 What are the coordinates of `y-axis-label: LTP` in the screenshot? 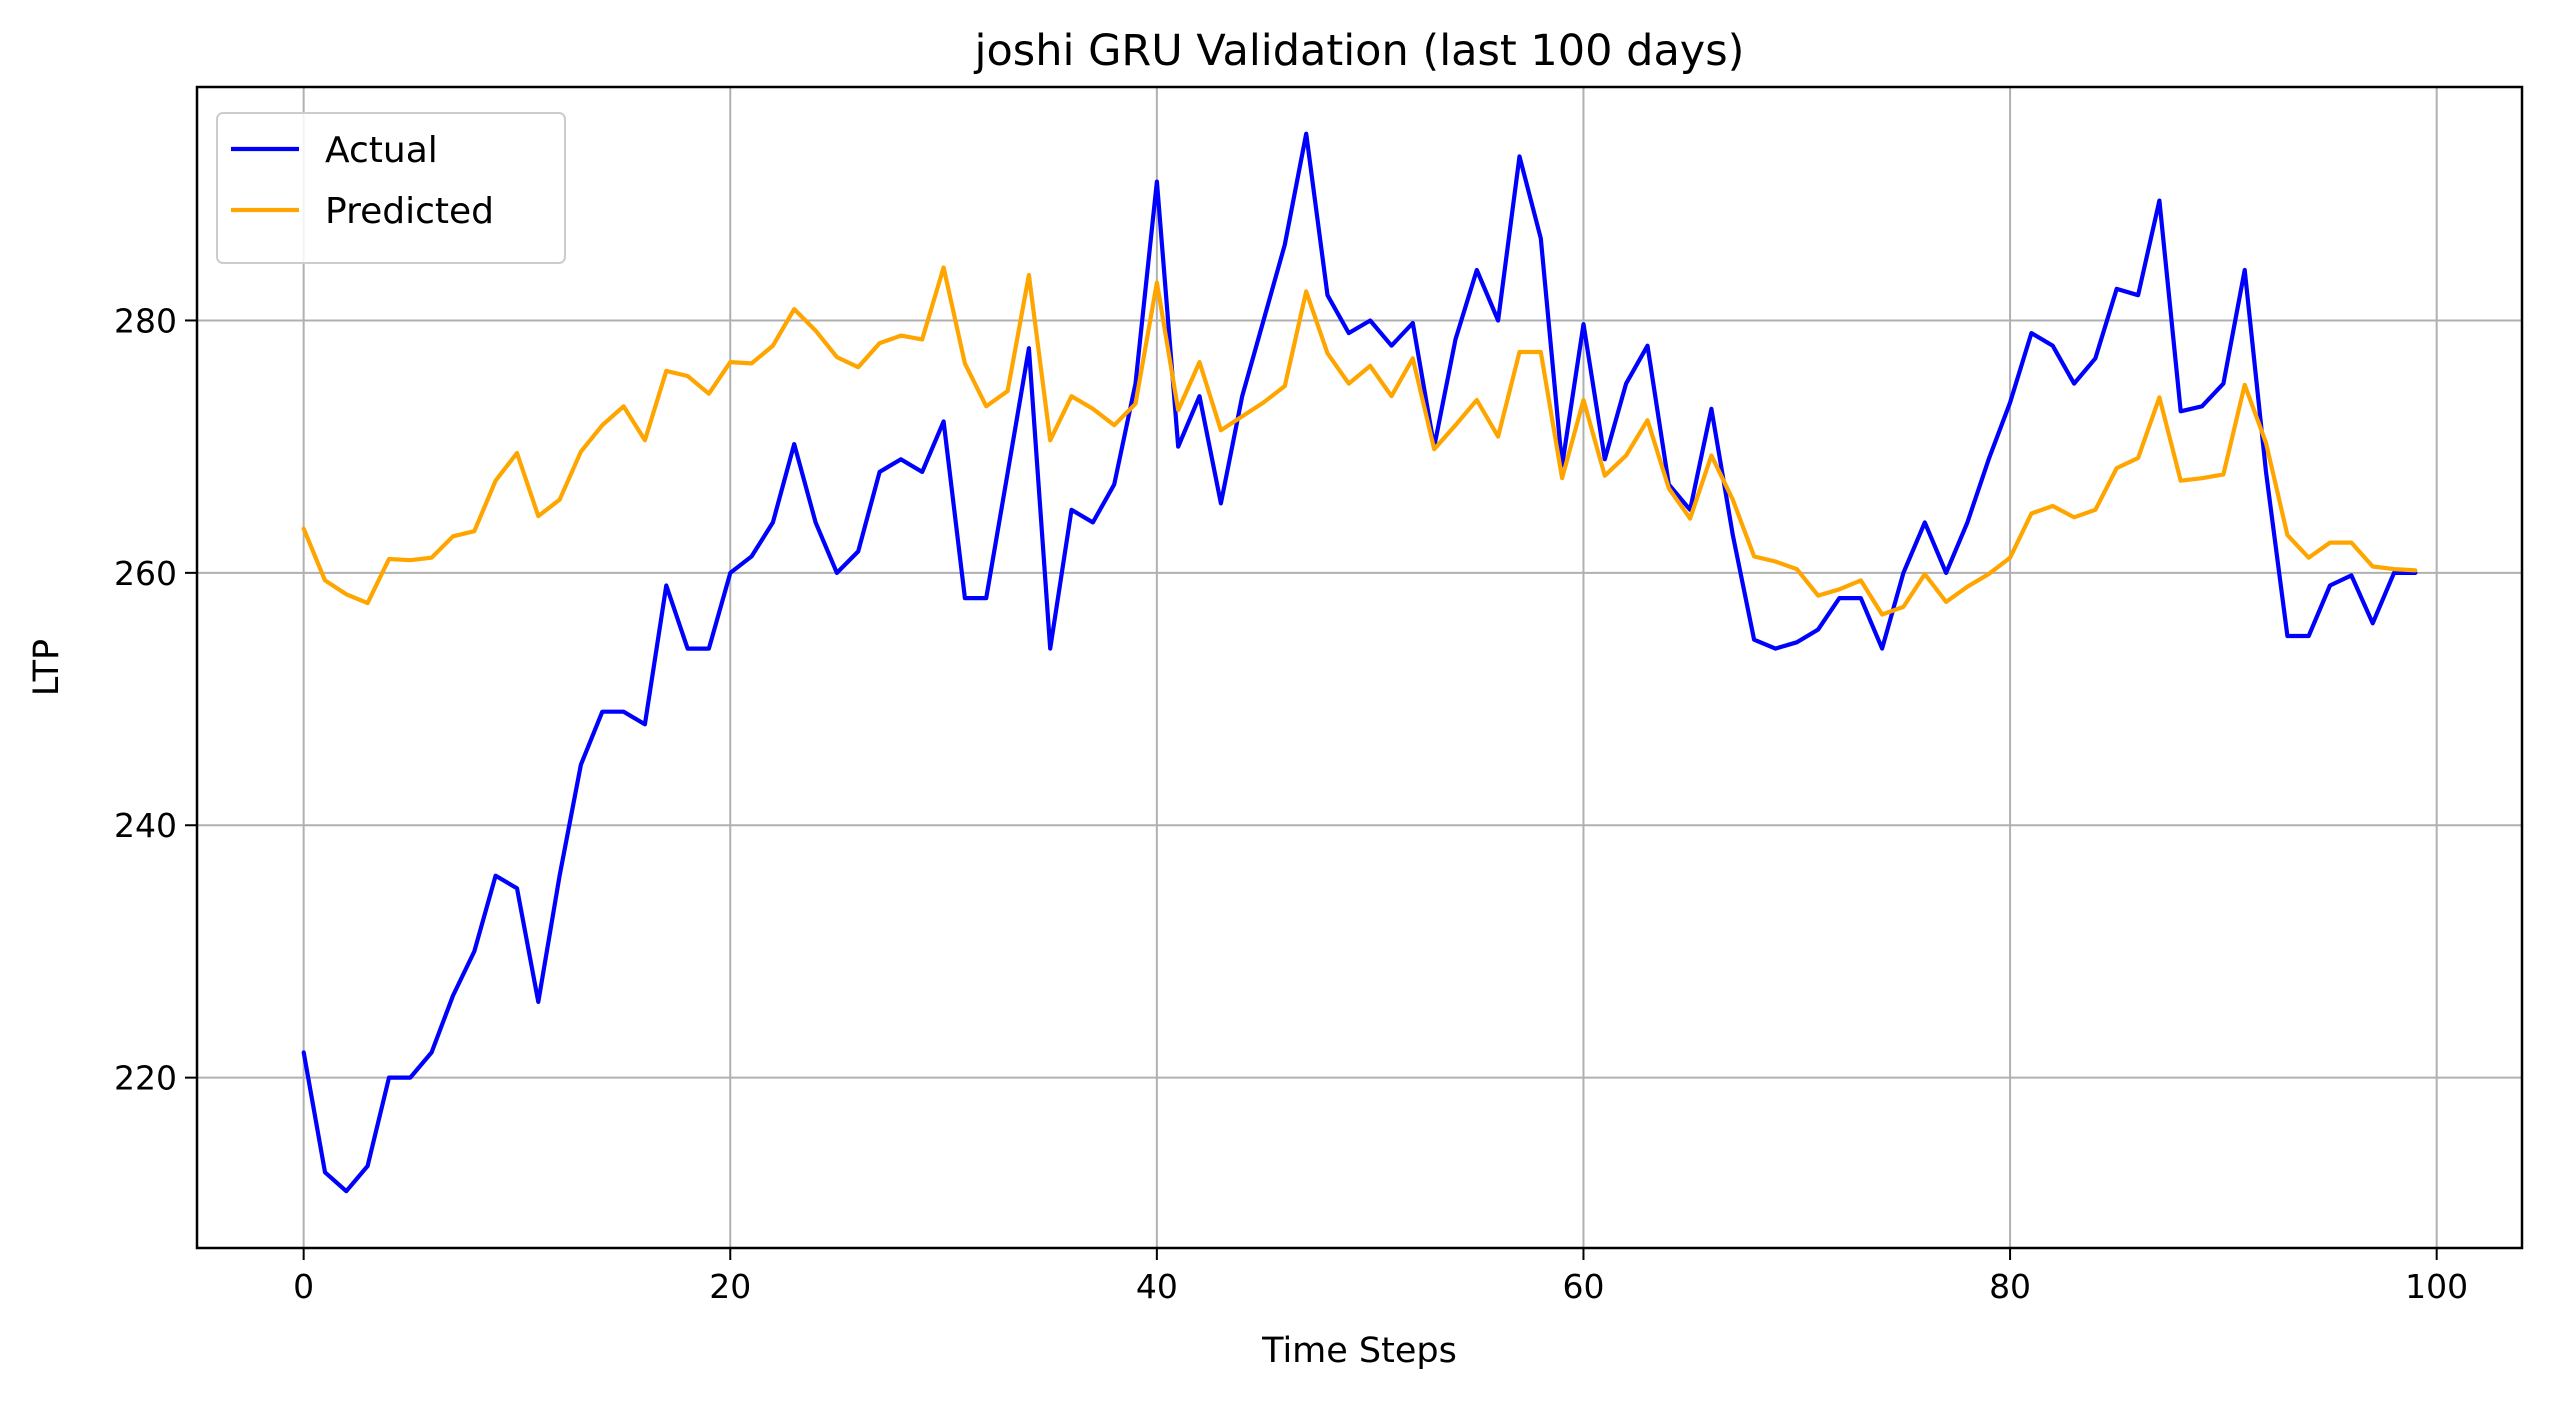 It's located at (47, 667).